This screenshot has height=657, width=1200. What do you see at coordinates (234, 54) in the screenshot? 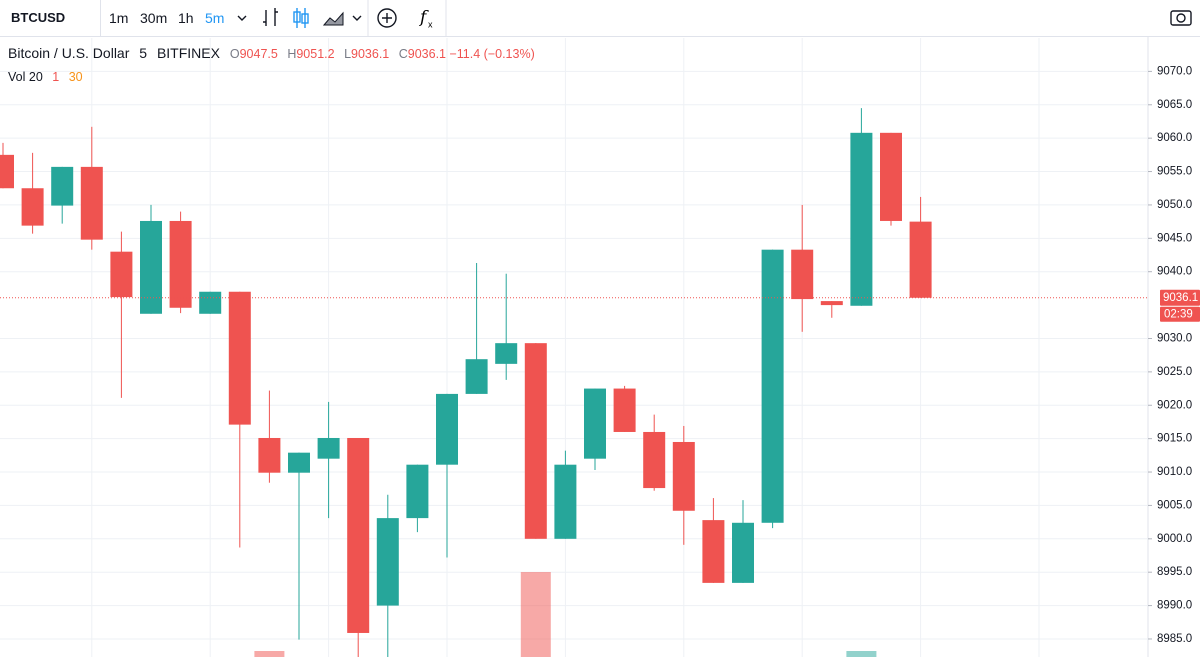
I see `o-label: O` at bounding box center [234, 54].